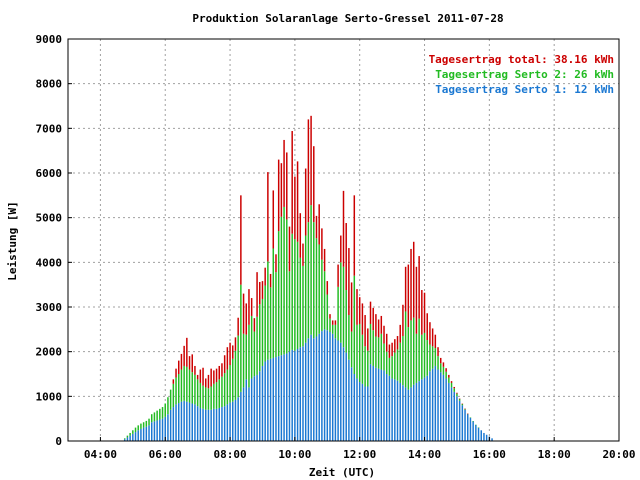  What do you see at coordinates (49, 218) in the screenshot?
I see `y-tick-label: 5000` at bounding box center [49, 218].